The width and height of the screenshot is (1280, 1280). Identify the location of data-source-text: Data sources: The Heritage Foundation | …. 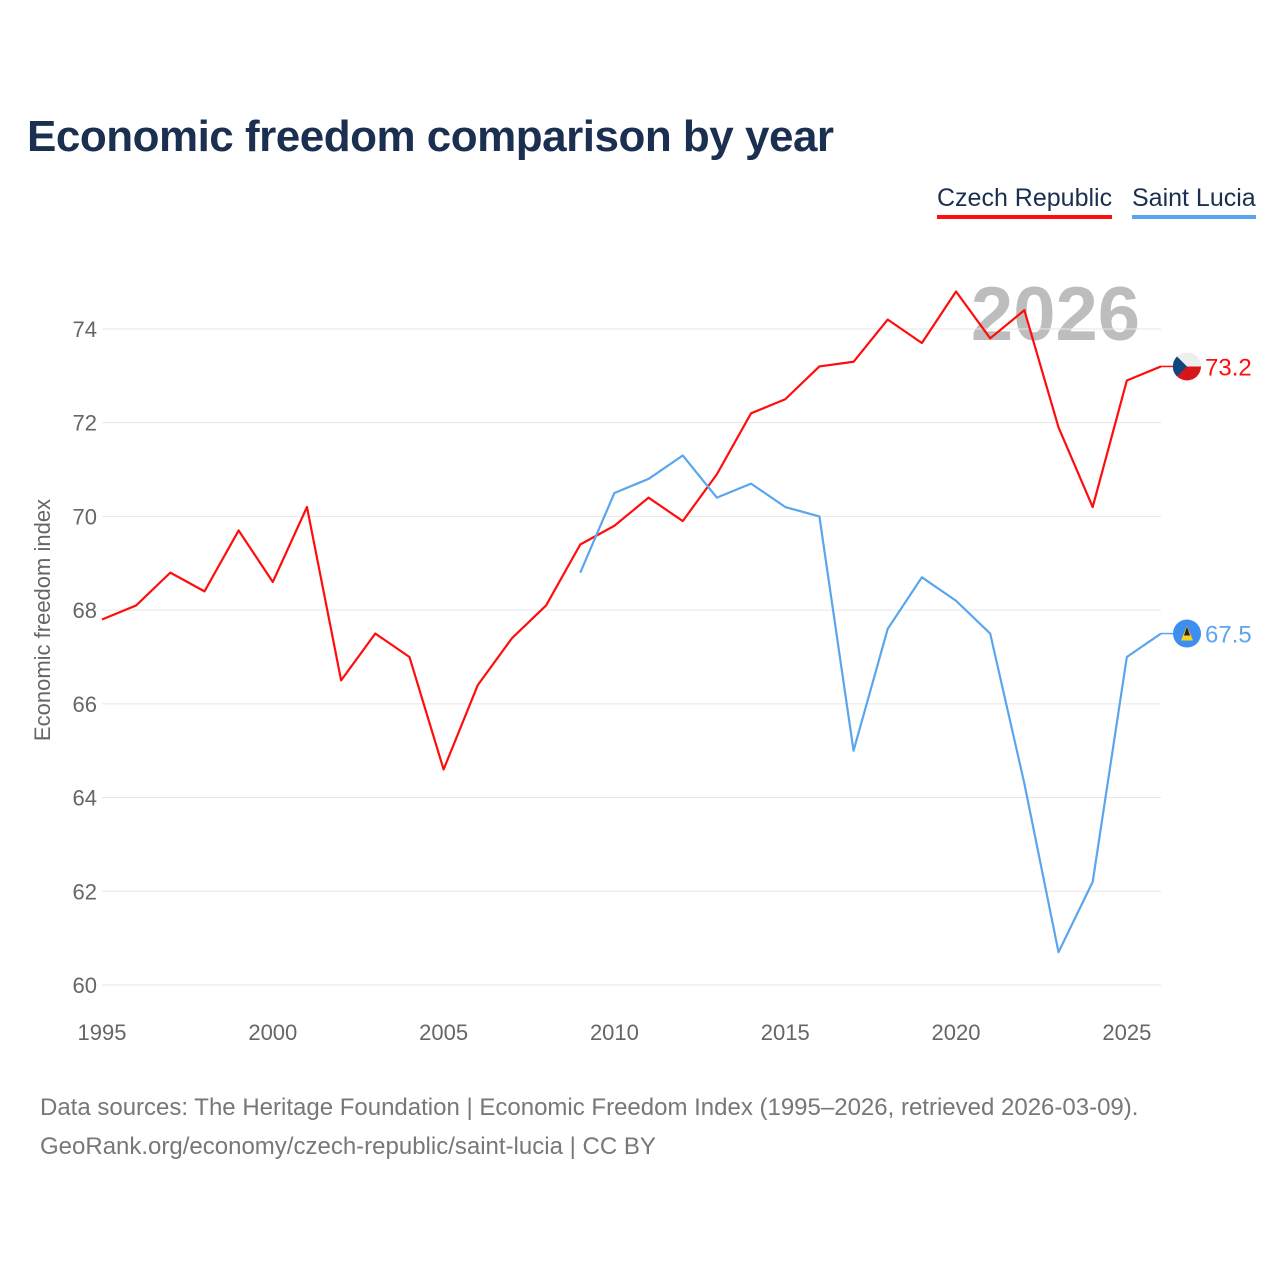
(589, 1107).